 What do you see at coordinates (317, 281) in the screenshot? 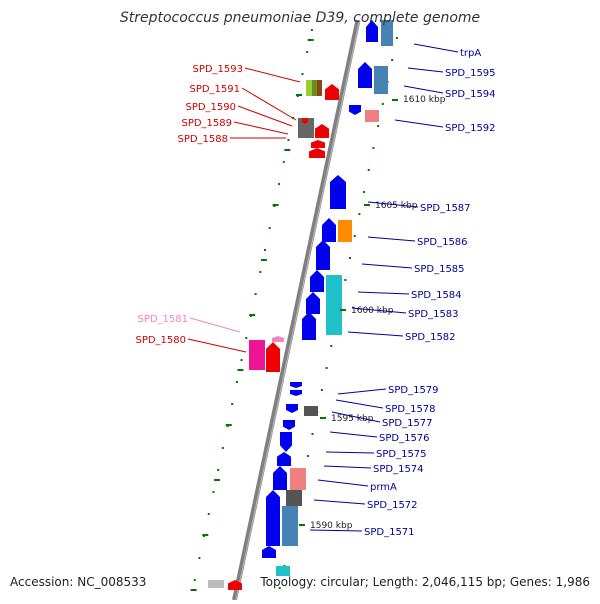
I see `gene-spd1584` at bounding box center [317, 281].